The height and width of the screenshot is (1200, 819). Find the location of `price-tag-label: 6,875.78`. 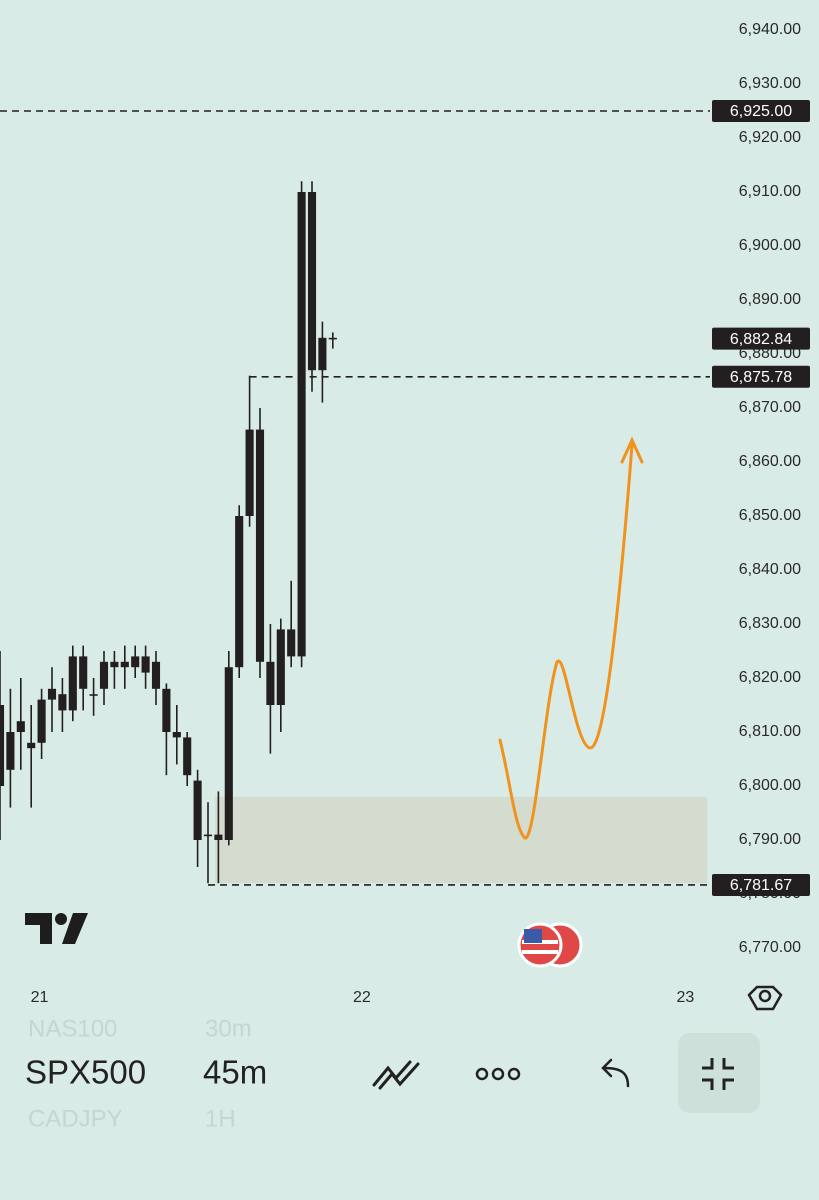

price-tag-label: 6,875.78 is located at coordinates (761, 377).